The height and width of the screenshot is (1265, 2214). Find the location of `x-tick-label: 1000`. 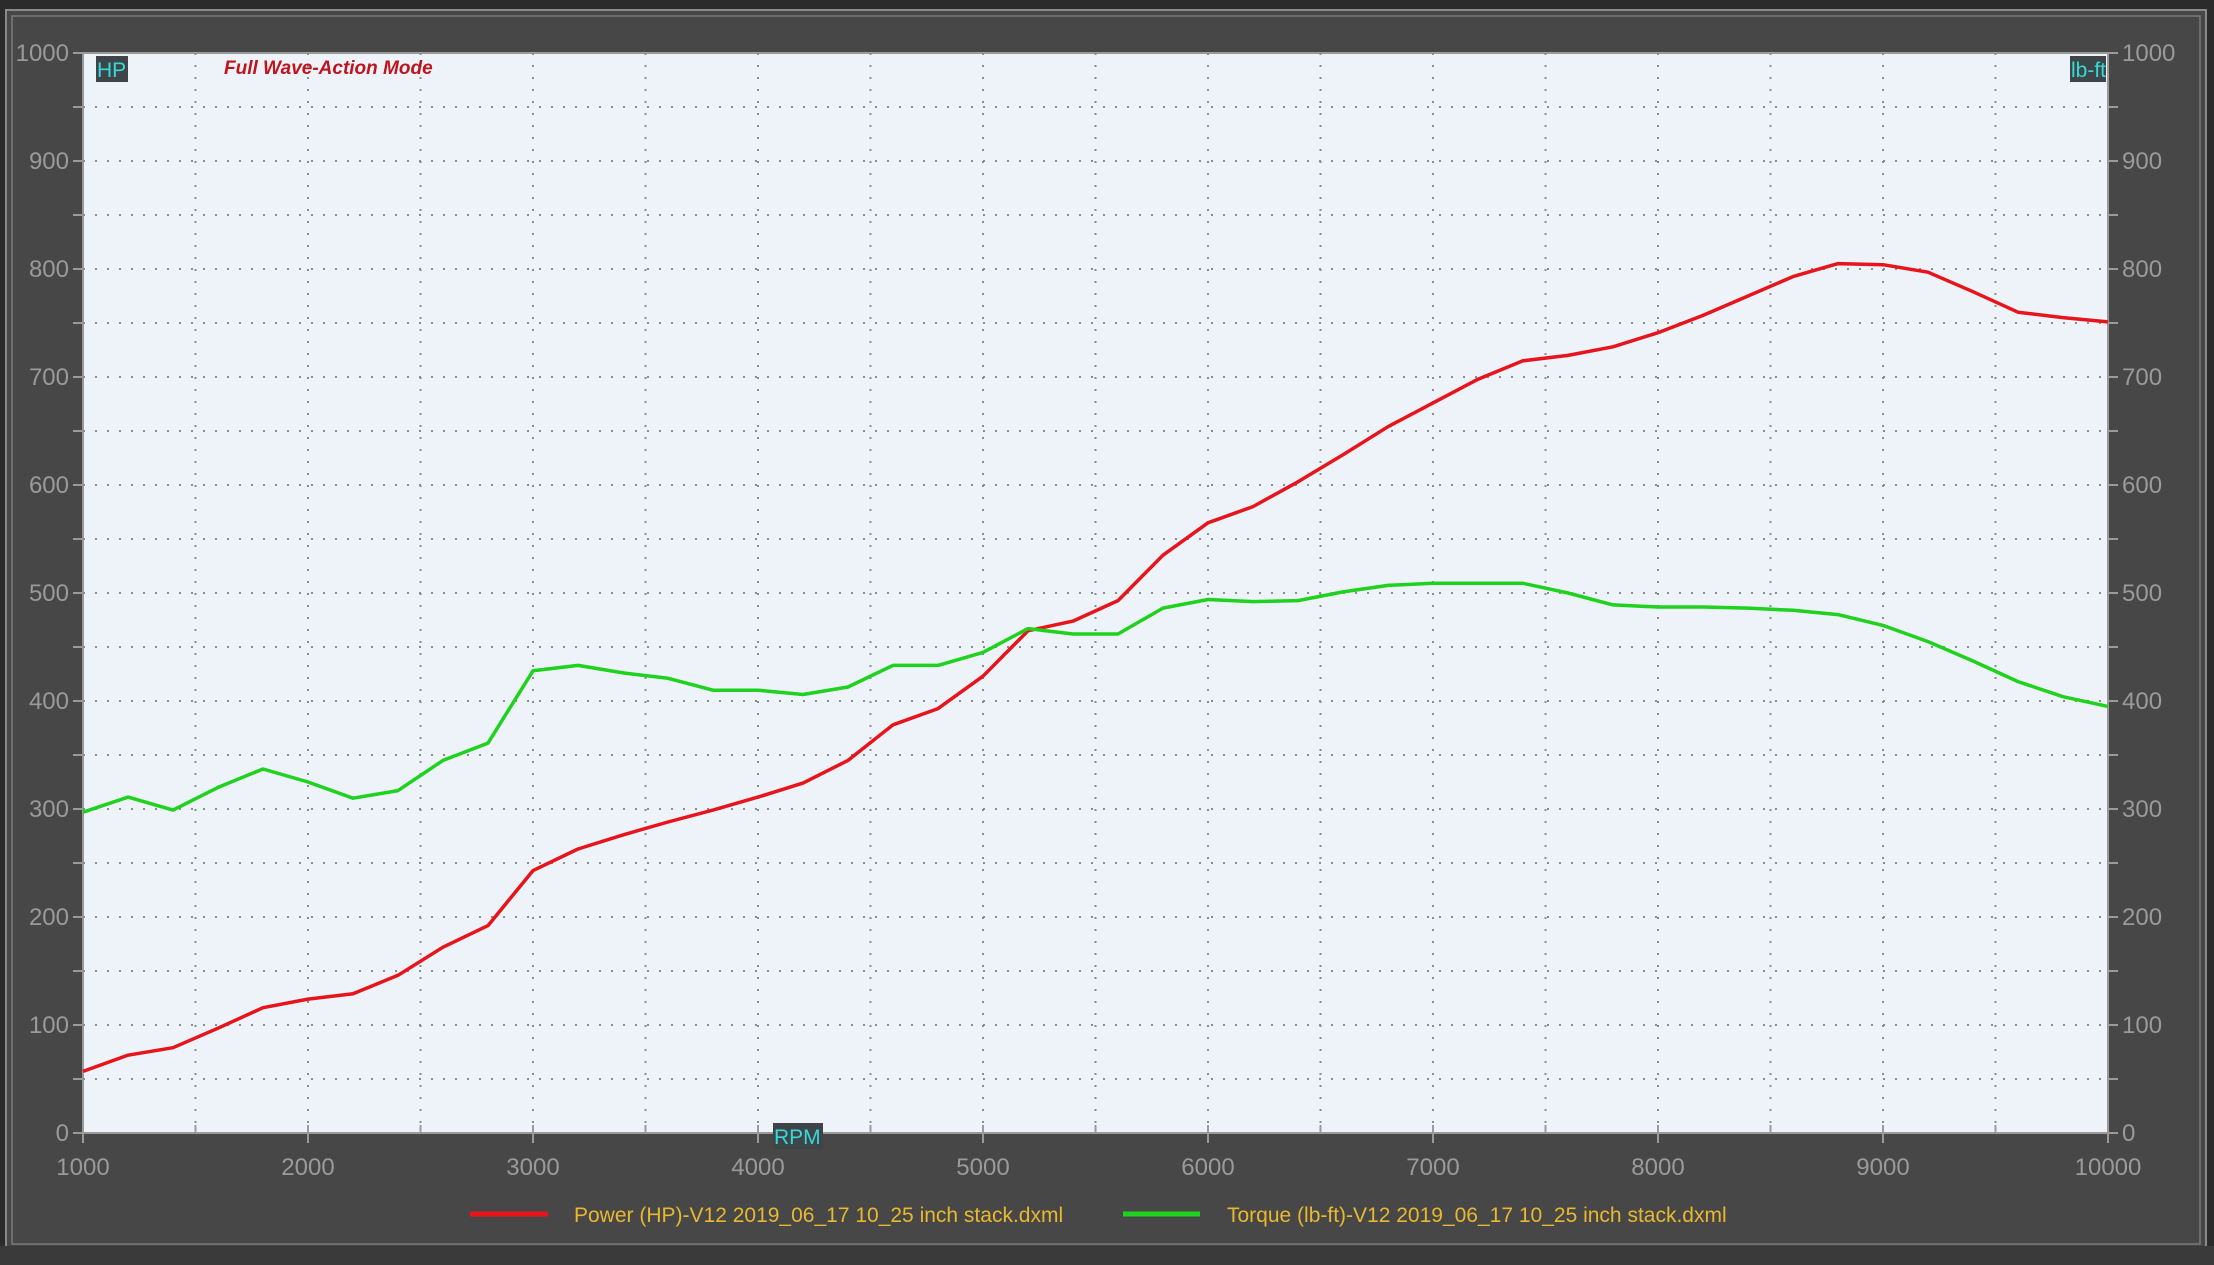

x-tick-label: 1000 is located at coordinates (82, 1167).